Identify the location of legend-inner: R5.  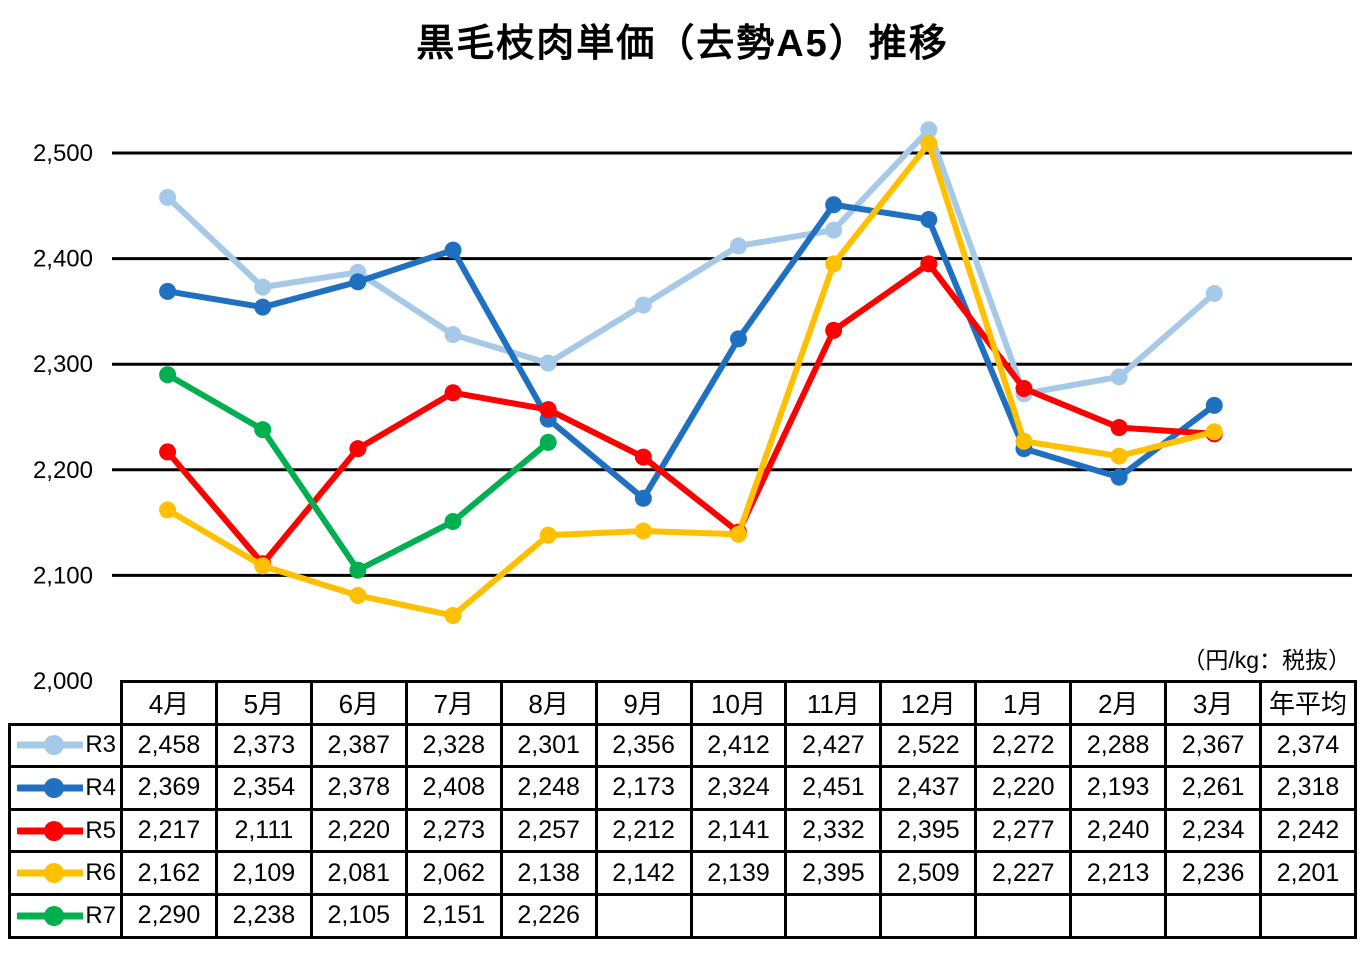
(66, 831).